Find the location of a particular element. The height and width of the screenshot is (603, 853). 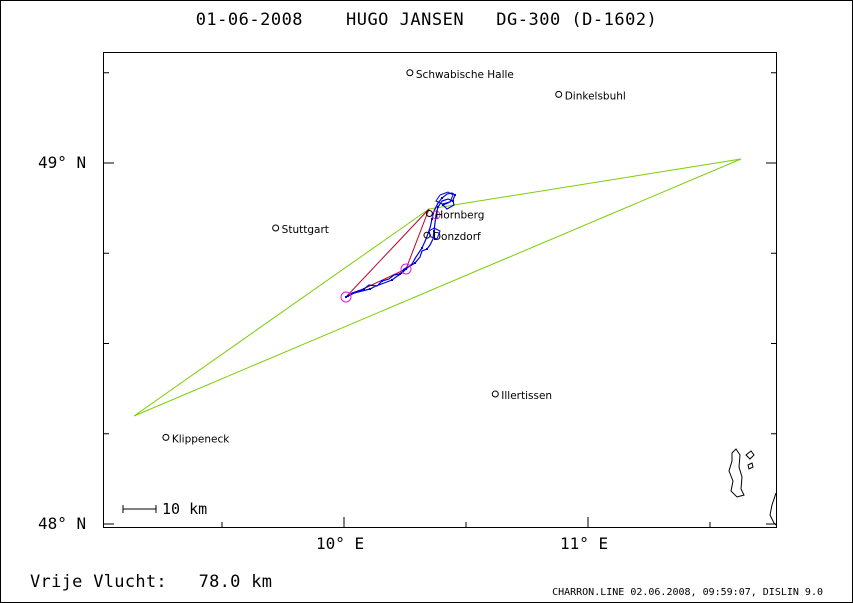

place-label: Hornberg is located at coordinates (459, 216).